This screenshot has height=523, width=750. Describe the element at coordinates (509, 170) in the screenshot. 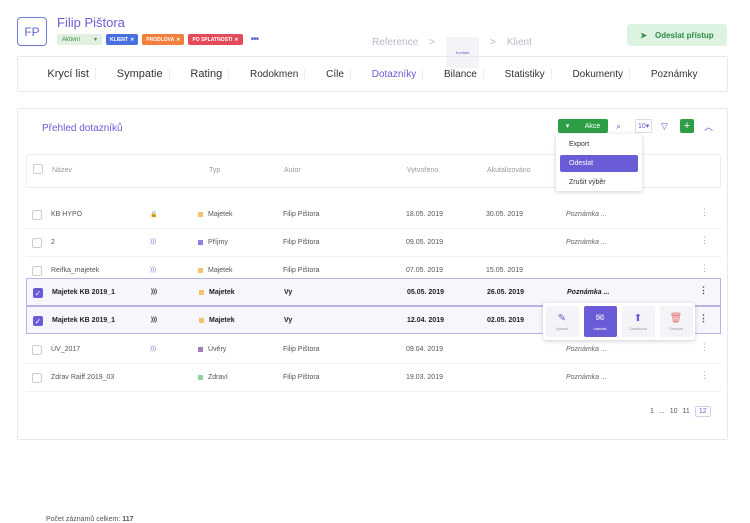

I see `column-aktualizovano: Akutalizováno` at that location.